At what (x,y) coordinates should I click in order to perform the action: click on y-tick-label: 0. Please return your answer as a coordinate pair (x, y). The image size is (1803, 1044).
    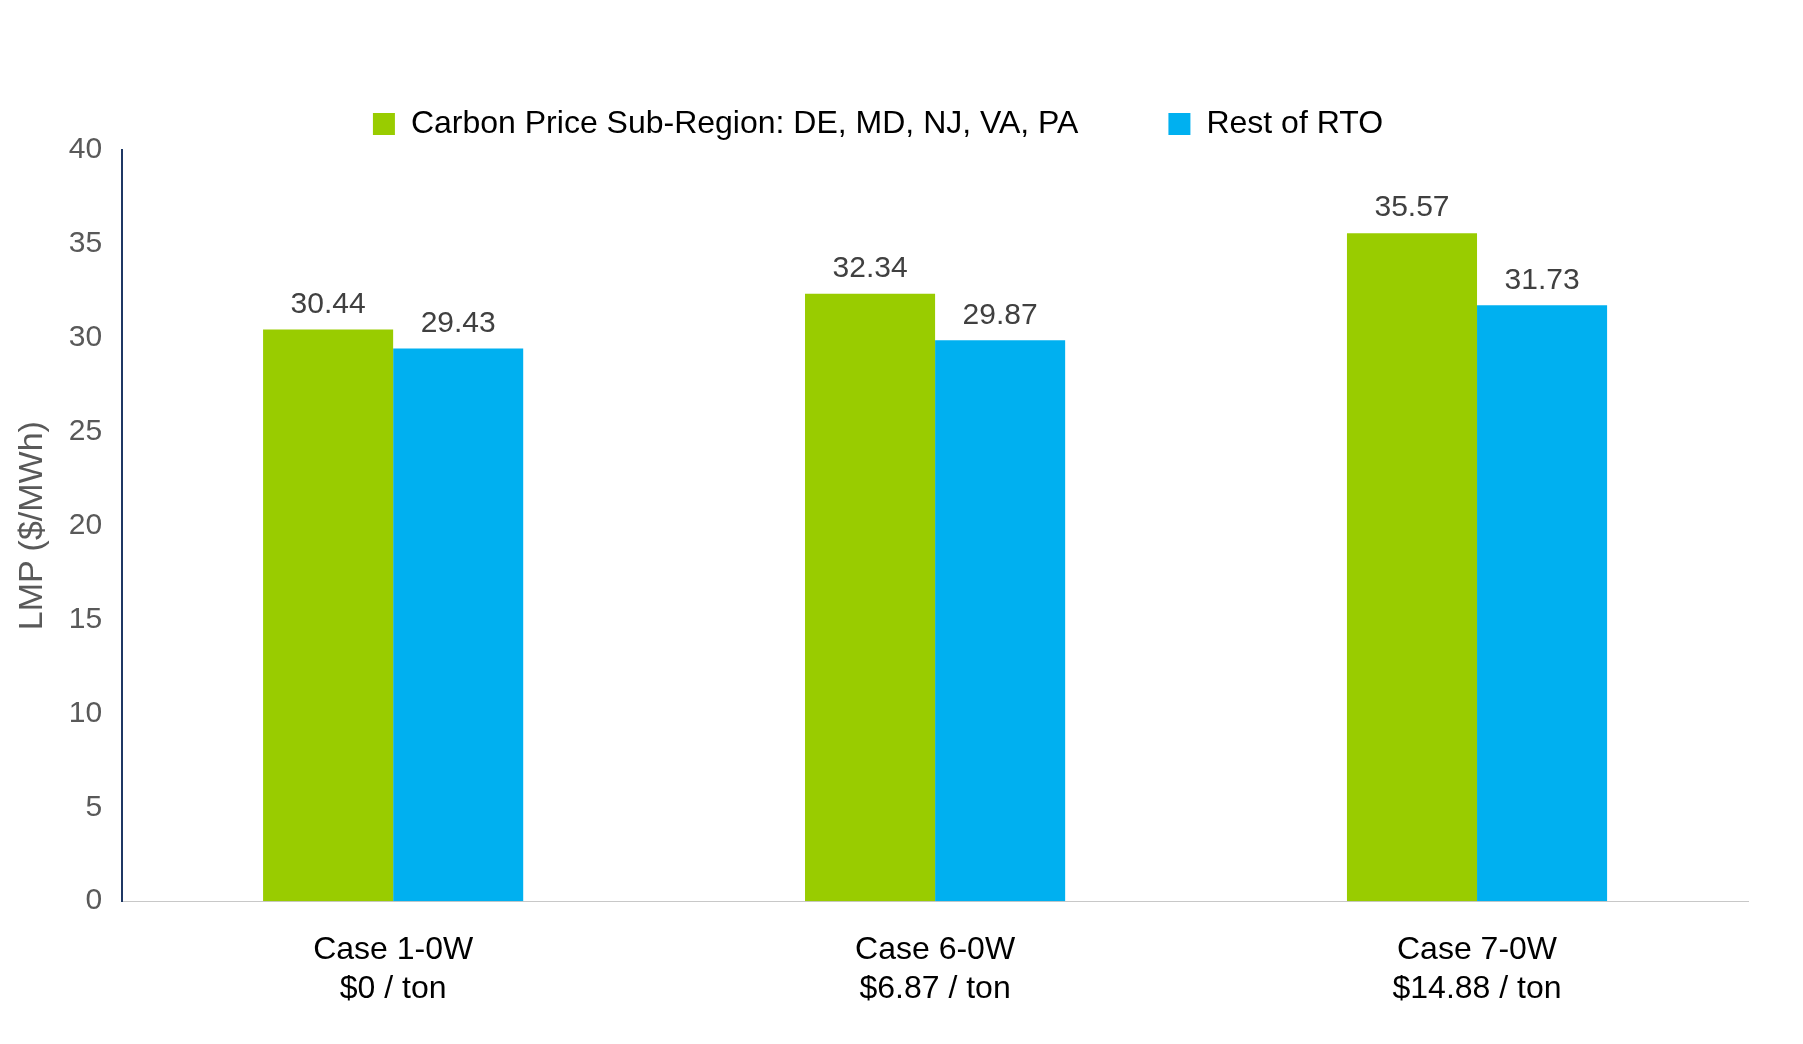
    Looking at the image, I should click on (94, 899).